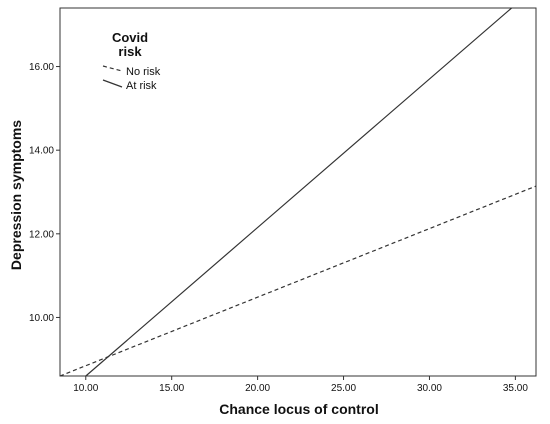 This screenshot has height=424, width=550. Describe the element at coordinates (300, 385) in the screenshot. I see `x-axis-ticks: 10.00 15.00 20.00 25.00 30.00 35.00` at that location.